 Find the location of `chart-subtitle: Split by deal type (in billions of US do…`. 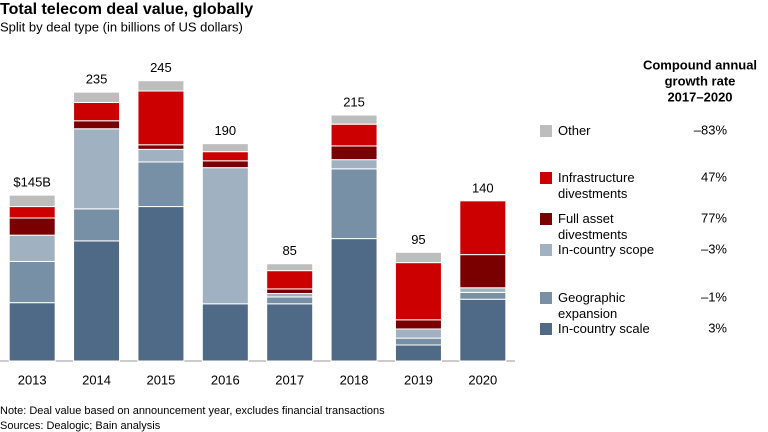

chart-subtitle: Split by deal type (in billions of US do… is located at coordinates (121, 26).